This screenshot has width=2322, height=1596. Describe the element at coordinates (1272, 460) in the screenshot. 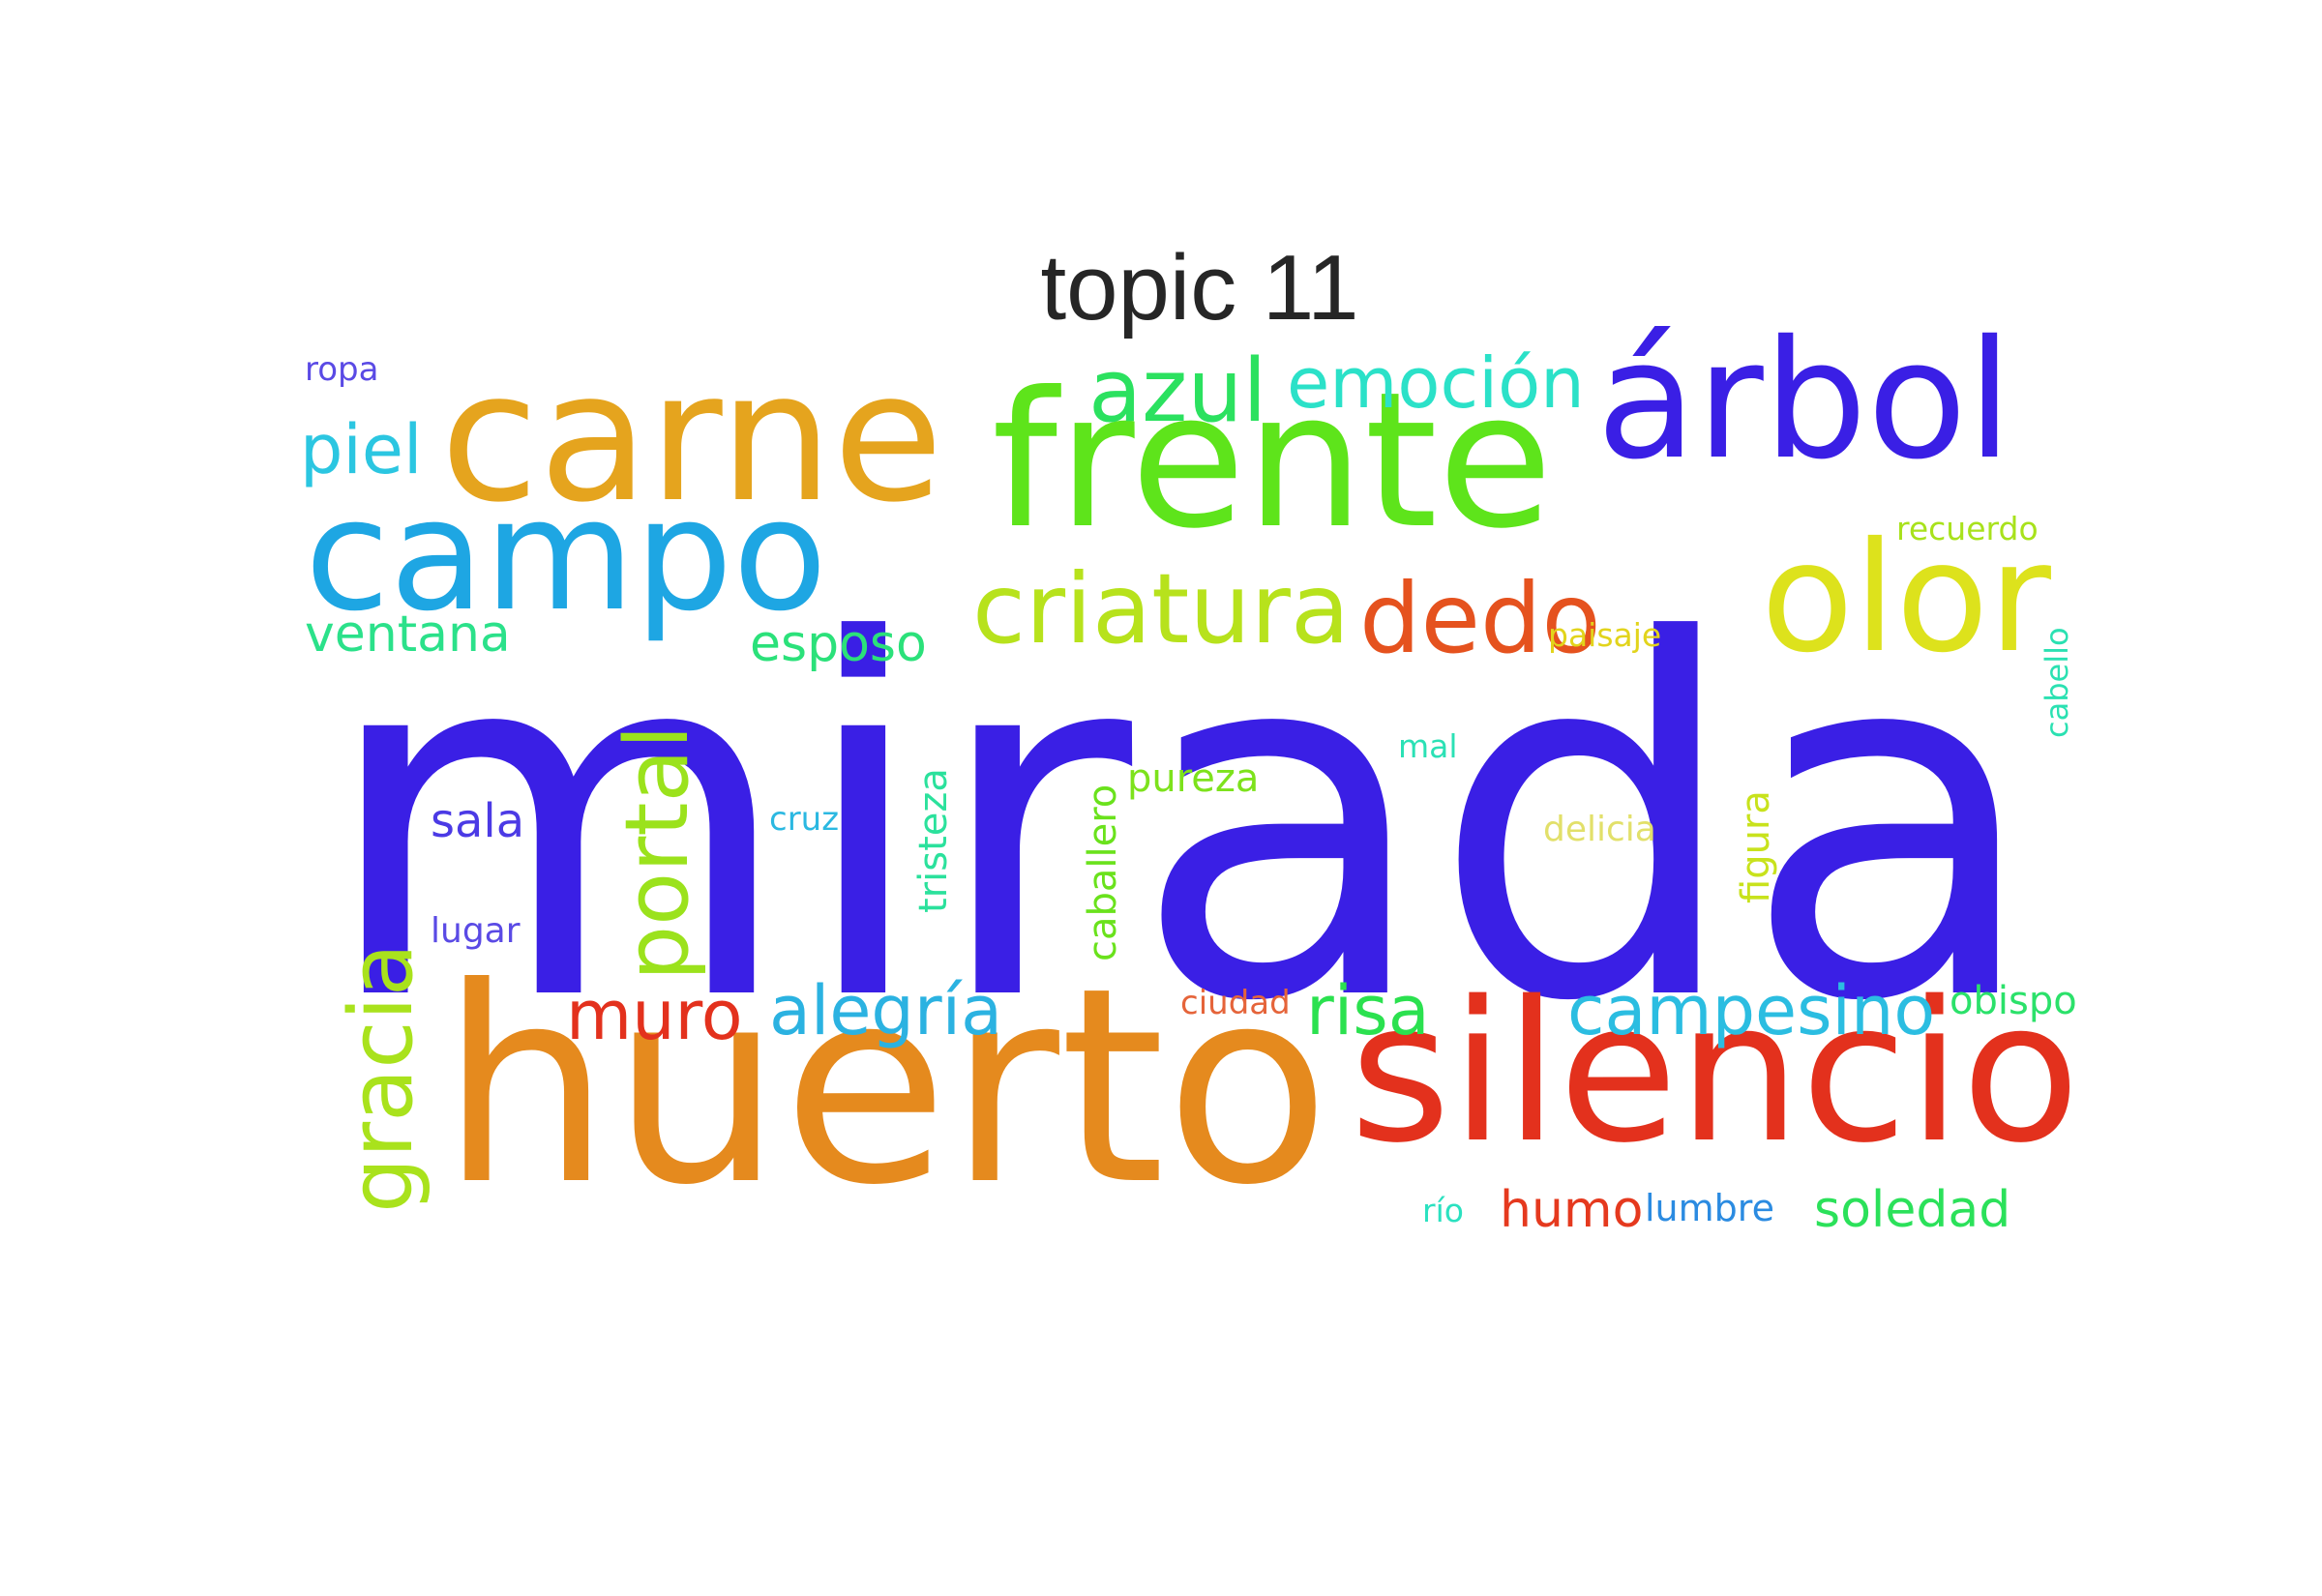

I see `word-frente: frente` at that location.